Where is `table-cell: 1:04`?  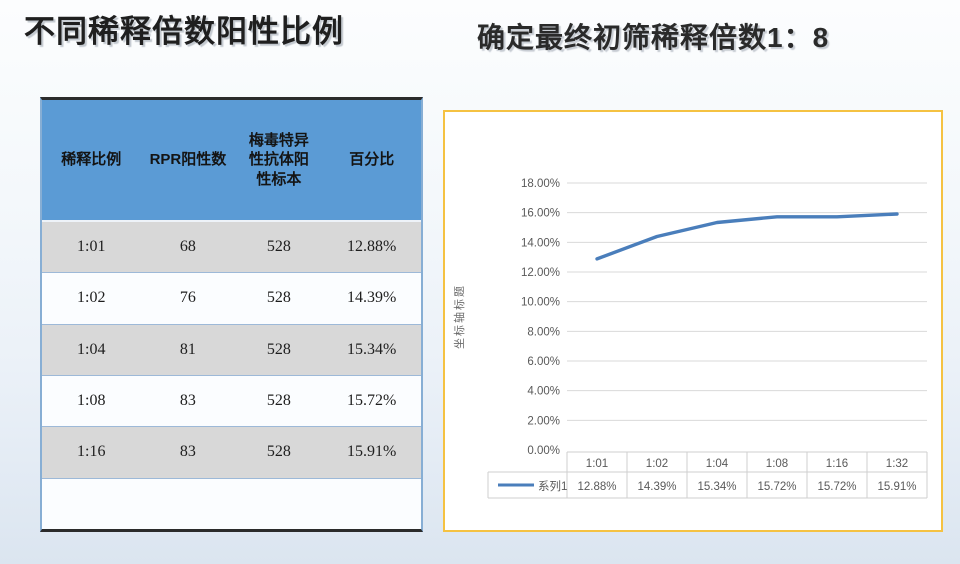
table-cell: 1:04 is located at coordinates (91, 349).